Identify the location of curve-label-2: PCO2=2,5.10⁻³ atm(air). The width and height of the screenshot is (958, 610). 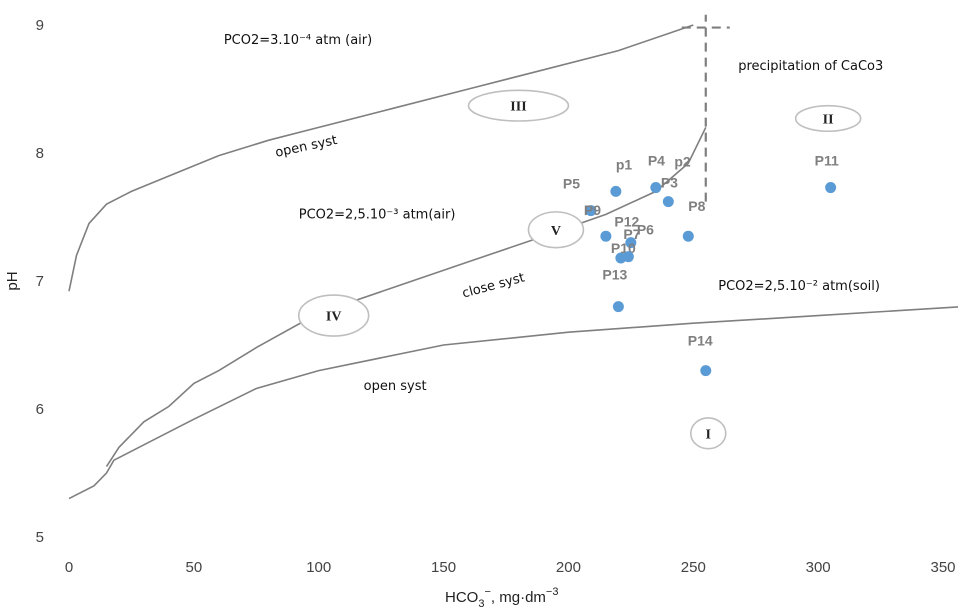
(377, 214).